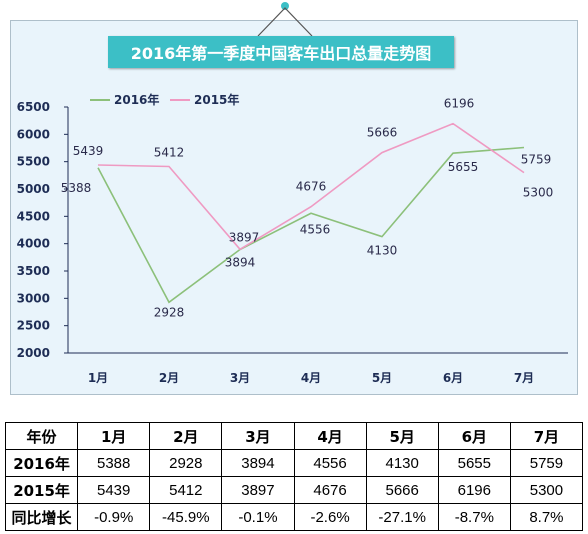 This screenshot has height=534, width=588. I want to click on table-header-cell: 4月, so click(330, 436).